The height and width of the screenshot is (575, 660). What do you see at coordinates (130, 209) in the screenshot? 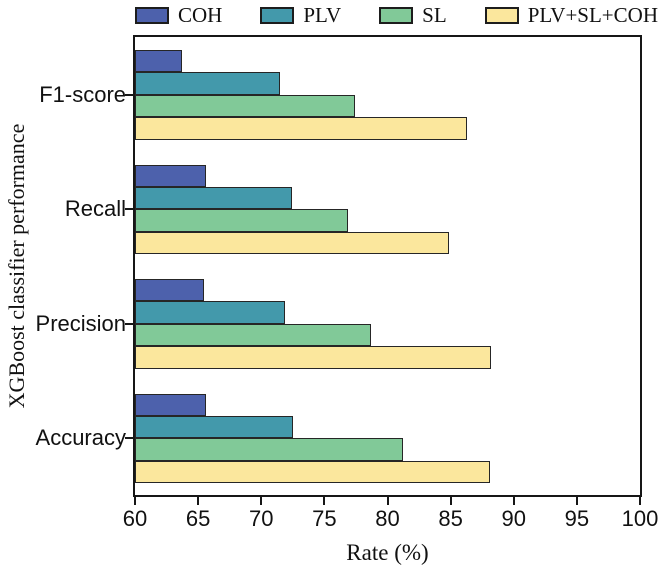
I see `y-tick-recall` at bounding box center [130, 209].